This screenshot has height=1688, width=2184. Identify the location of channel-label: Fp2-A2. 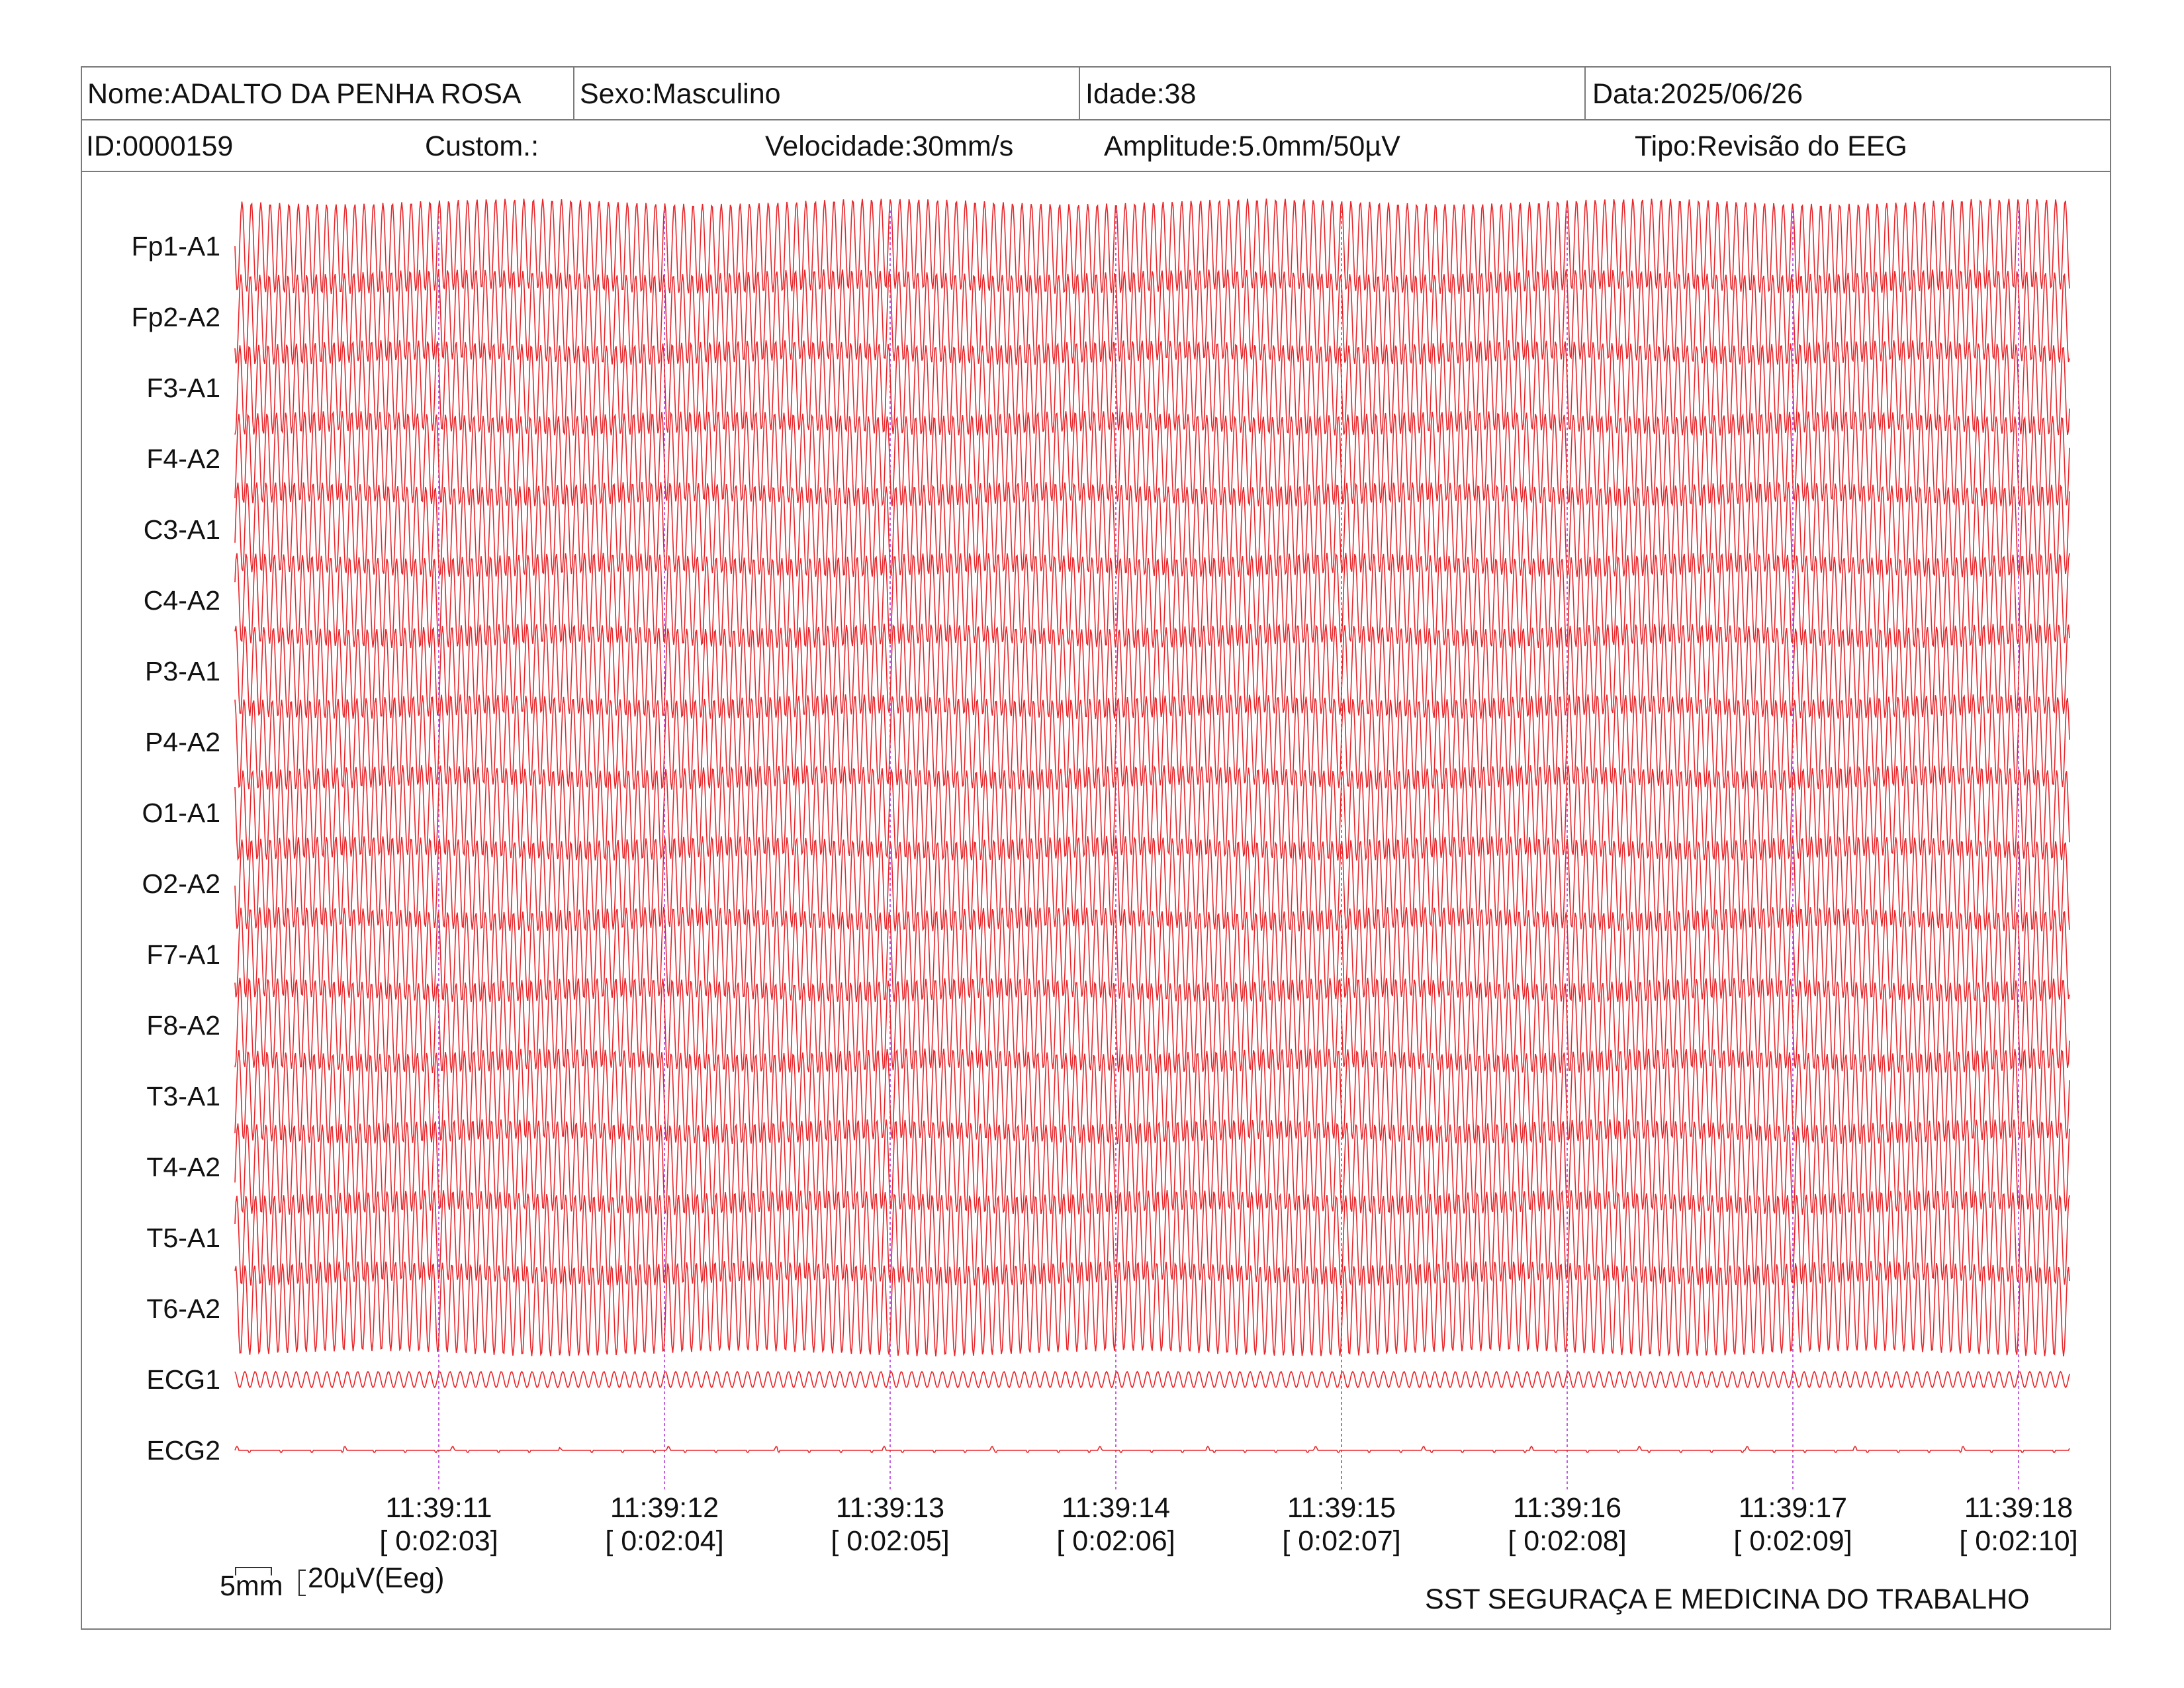
(176, 317).